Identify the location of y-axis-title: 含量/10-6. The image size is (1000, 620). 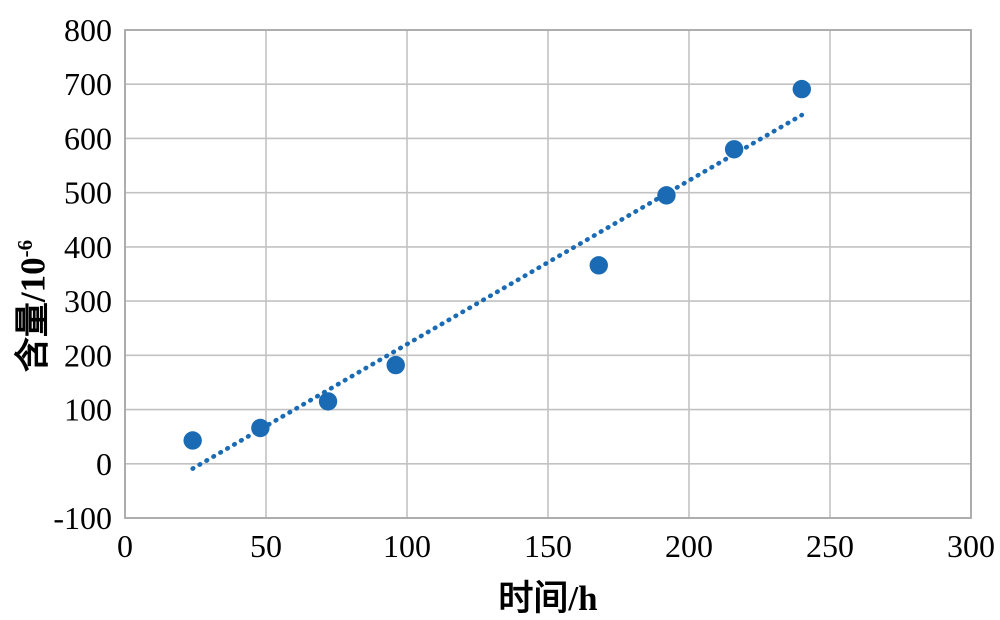
(30, 306).